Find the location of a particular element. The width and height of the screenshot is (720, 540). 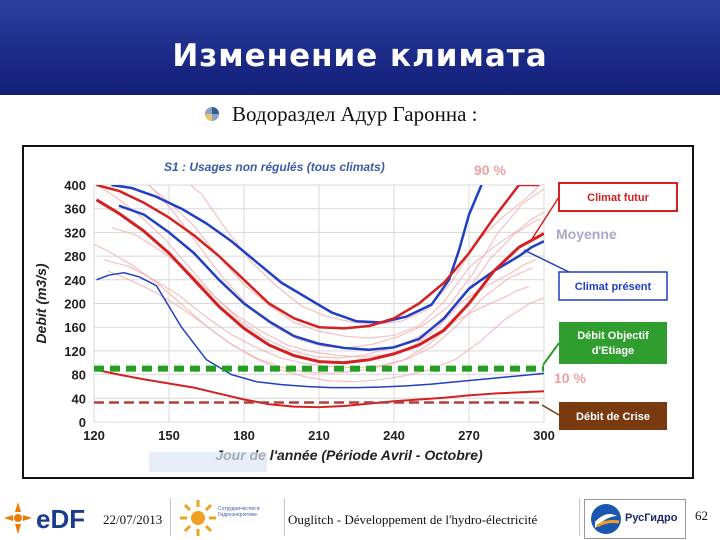

rushydro-icon is located at coordinates (606, 519).